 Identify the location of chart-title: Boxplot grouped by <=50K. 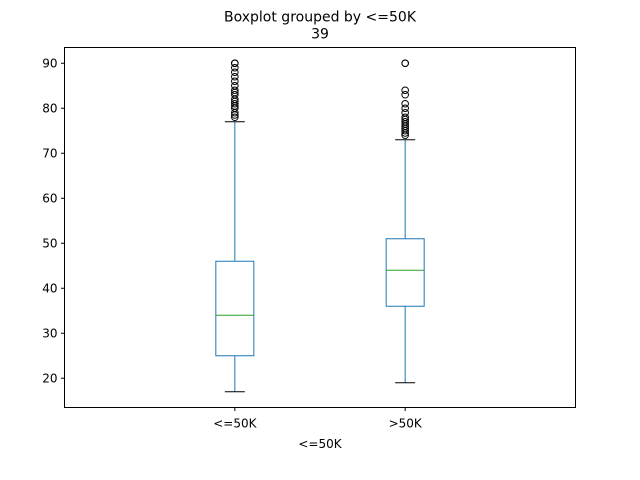
(320, 18).